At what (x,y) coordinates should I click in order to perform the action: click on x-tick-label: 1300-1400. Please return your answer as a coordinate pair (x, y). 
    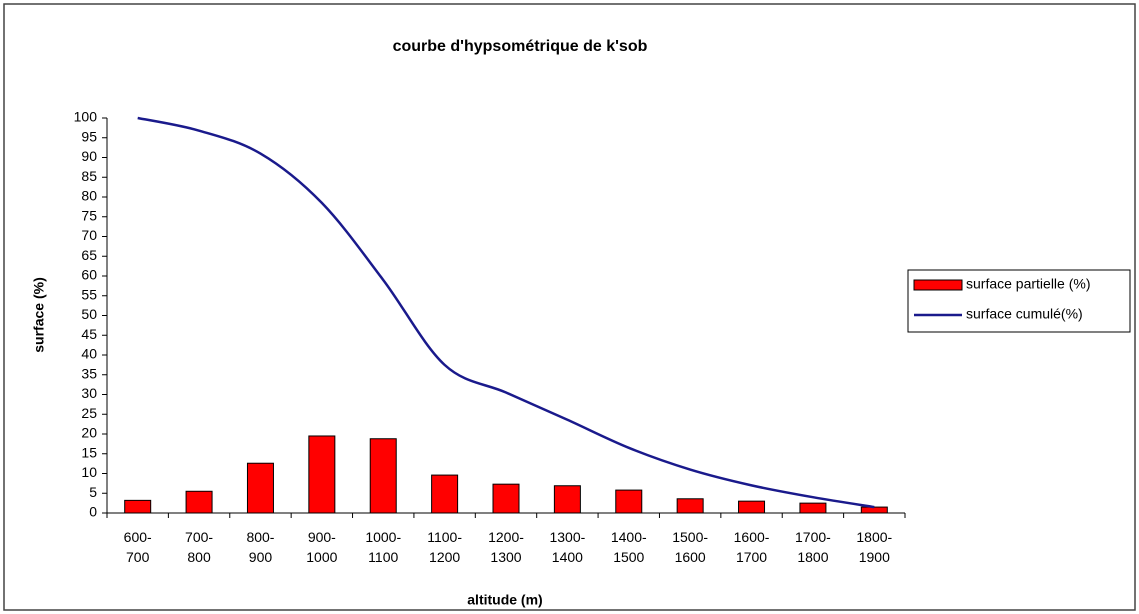
    Looking at the image, I should click on (567, 547).